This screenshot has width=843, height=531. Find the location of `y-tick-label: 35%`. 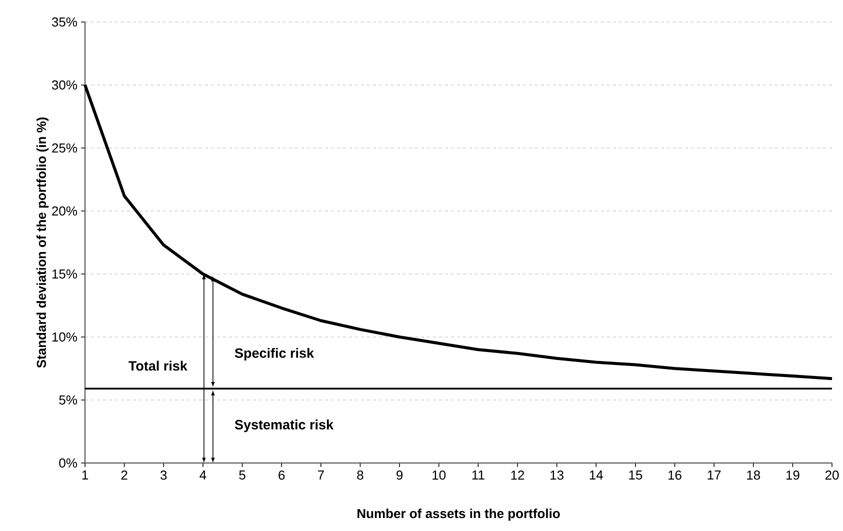

y-tick-label: 35% is located at coordinates (65, 22).